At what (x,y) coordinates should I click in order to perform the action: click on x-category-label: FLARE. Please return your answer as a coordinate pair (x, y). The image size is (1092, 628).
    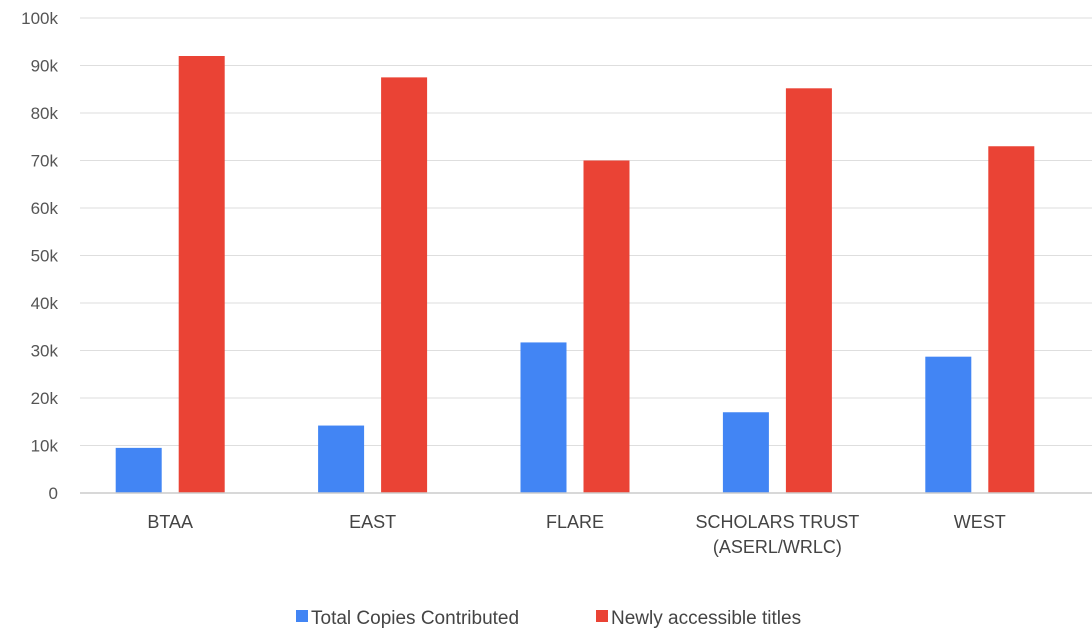
    Looking at the image, I should click on (575, 522).